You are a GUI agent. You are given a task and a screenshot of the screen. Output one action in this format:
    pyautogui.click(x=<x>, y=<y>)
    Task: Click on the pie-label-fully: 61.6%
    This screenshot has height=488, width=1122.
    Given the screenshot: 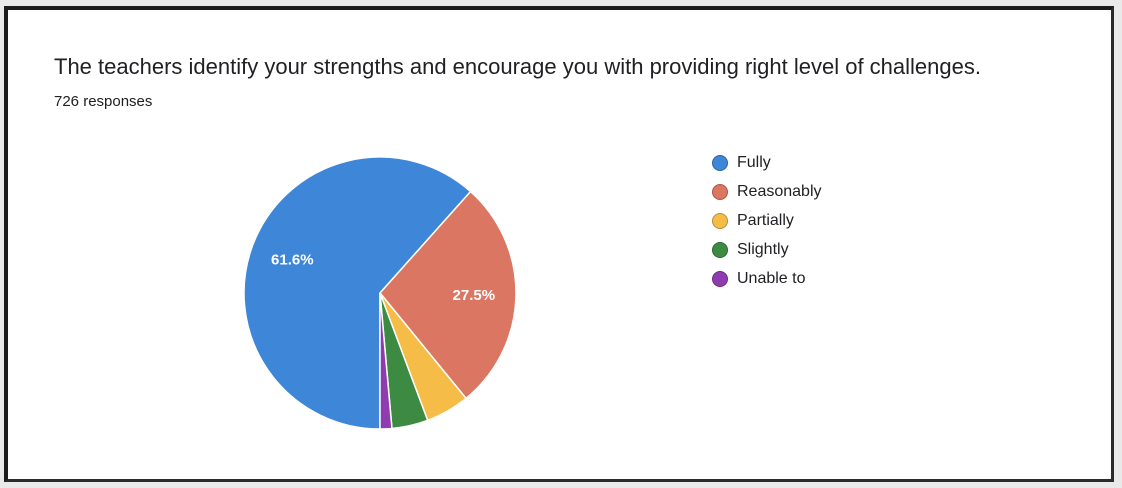 What is the action you would take?
    pyautogui.click(x=292, y=260)
    